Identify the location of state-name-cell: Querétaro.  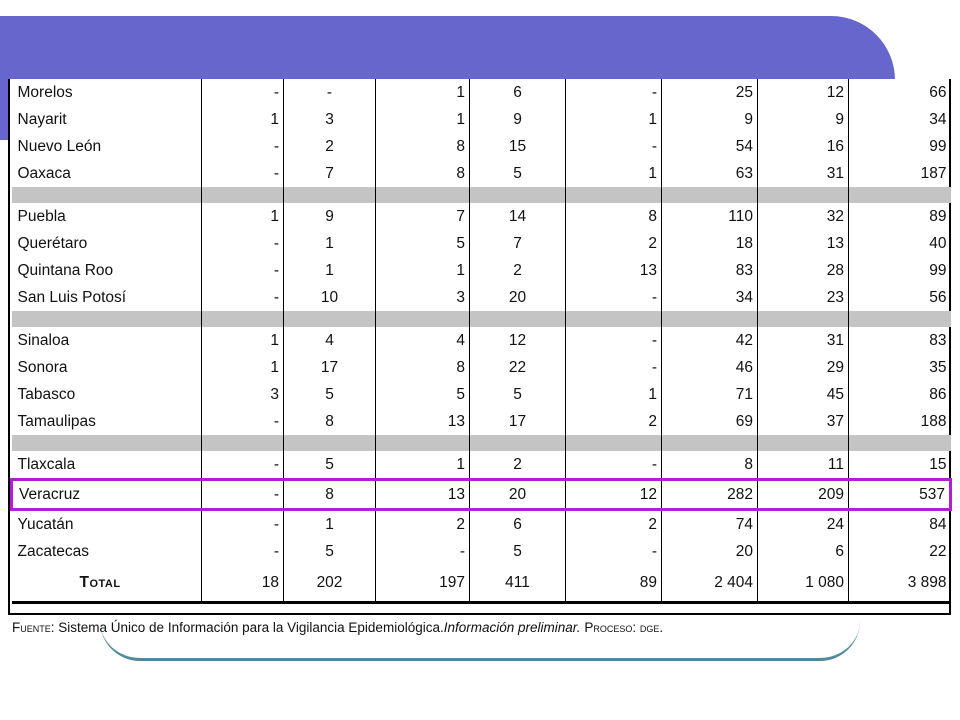
(106, 243).